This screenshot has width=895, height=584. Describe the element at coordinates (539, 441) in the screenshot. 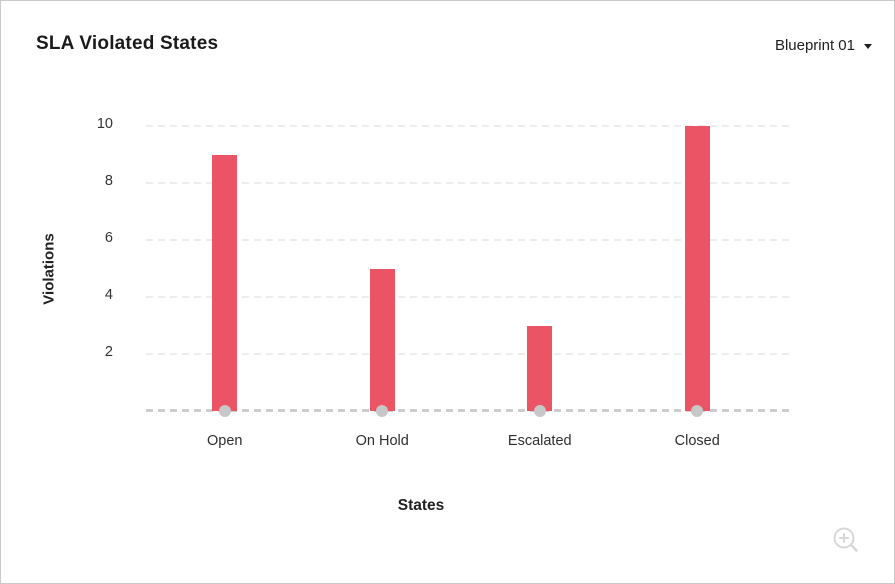

I see `x-tick-label: Escalated` at that location.